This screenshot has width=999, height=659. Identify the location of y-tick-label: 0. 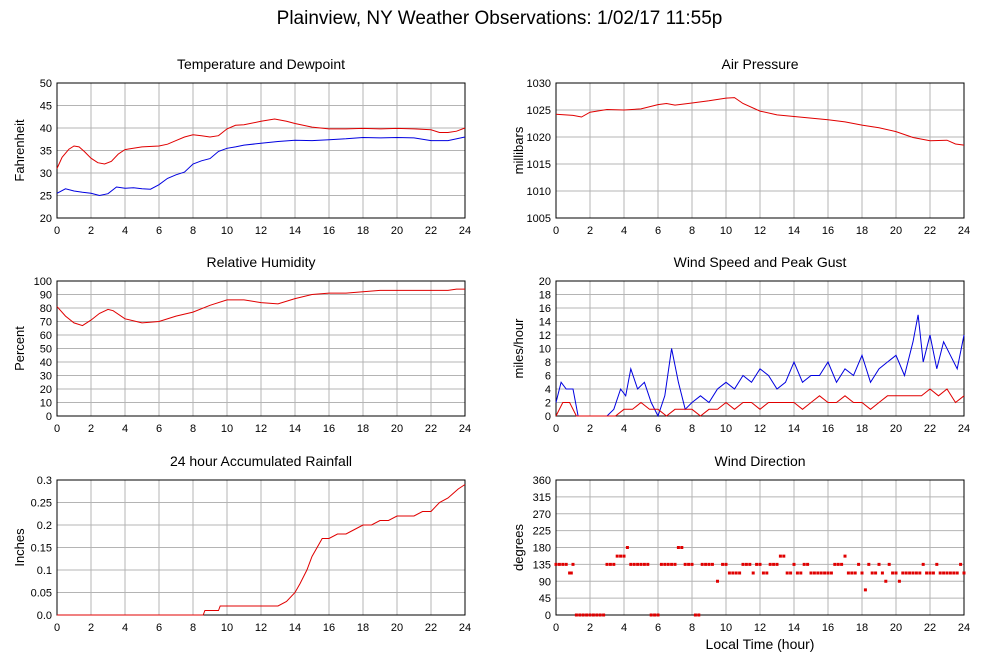
(548, 616).